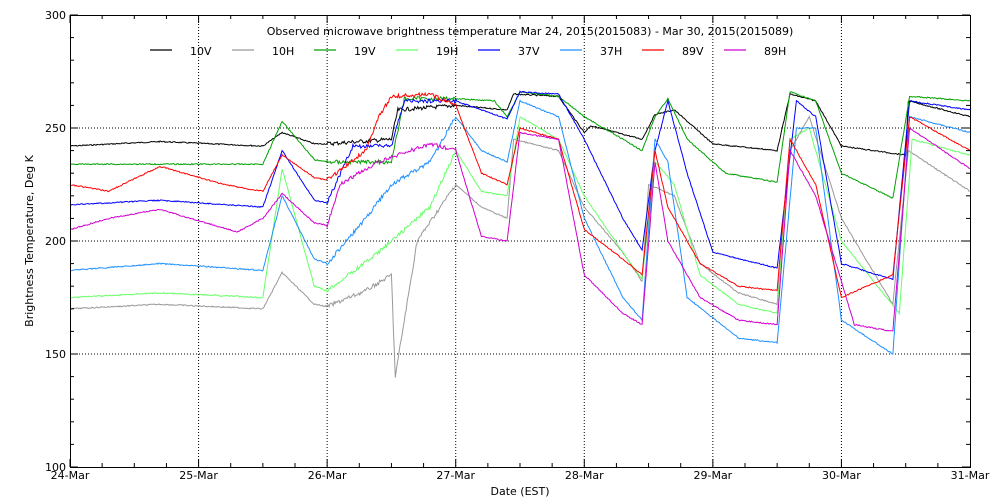  Describe the element at coordinates (611, 51) in the screenshot. I see `legend-label-37h: 37H` at that location.